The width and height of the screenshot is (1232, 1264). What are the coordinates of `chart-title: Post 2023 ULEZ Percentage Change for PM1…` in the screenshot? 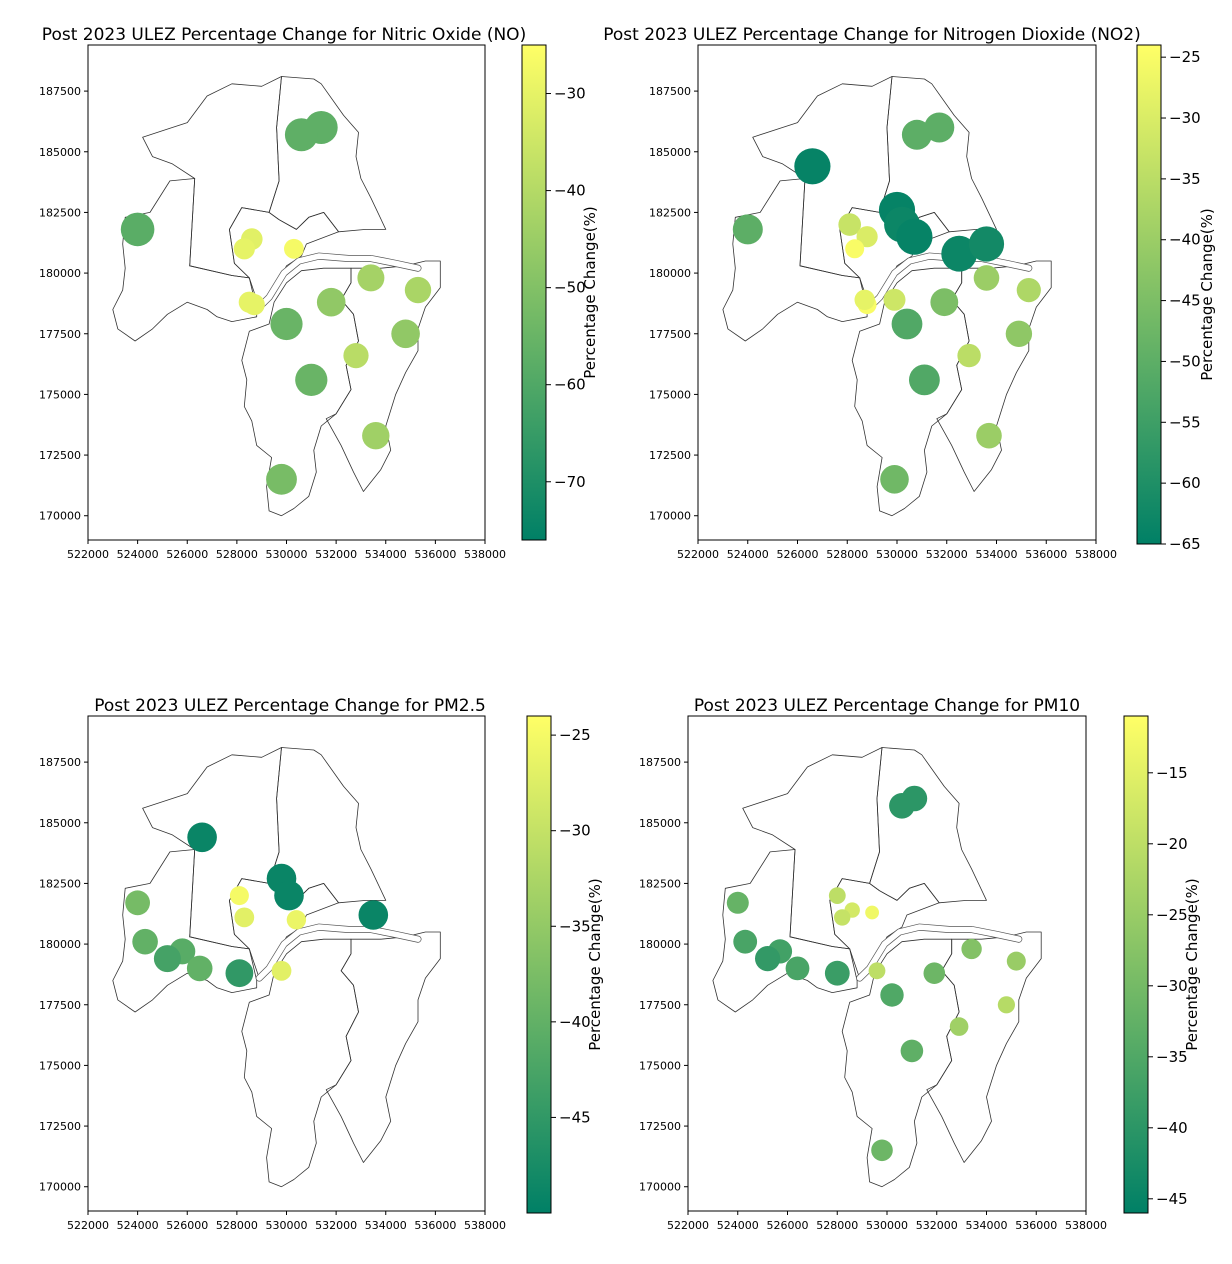 It's located at (887, 706).